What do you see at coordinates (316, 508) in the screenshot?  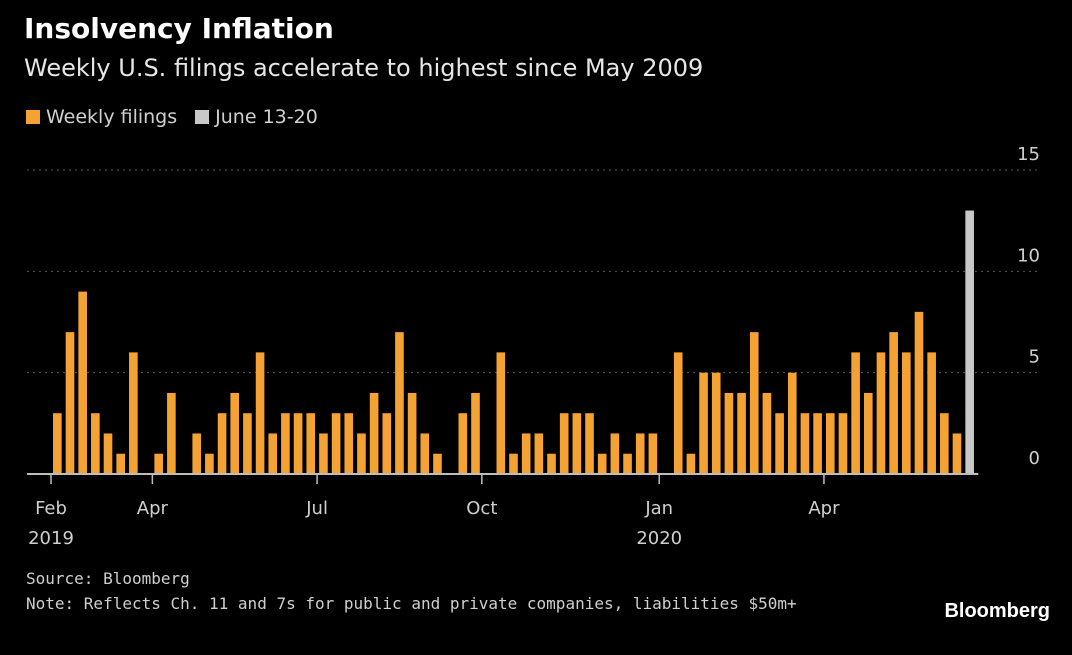 I see `x-tick-label: Jul` at bounding box center [316, 508].